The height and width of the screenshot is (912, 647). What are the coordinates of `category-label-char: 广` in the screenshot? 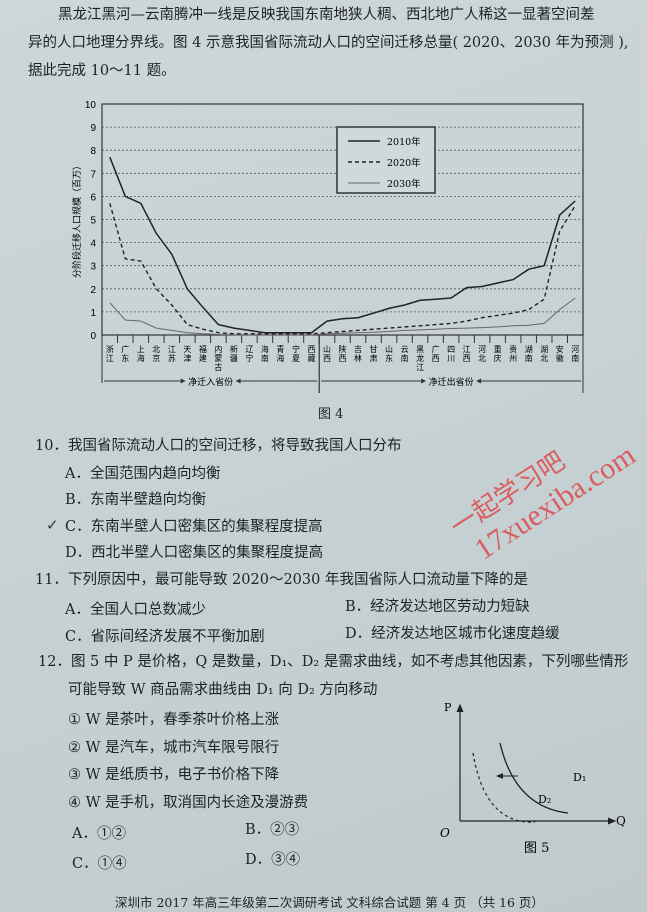 It's located at (125, 349).